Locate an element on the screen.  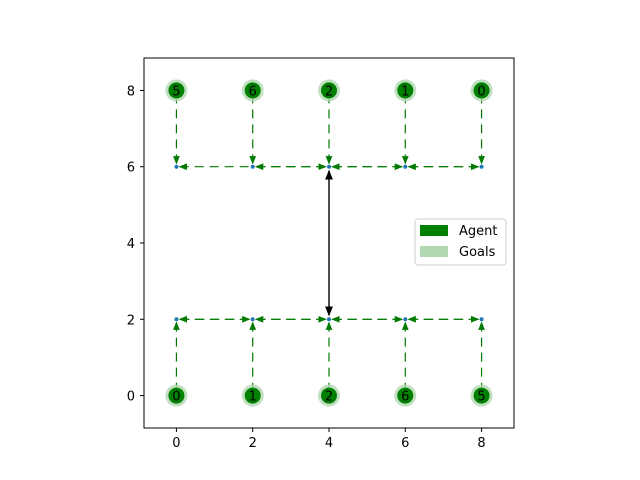
agent-label-5: 0 is located at coordinates (176, 397).